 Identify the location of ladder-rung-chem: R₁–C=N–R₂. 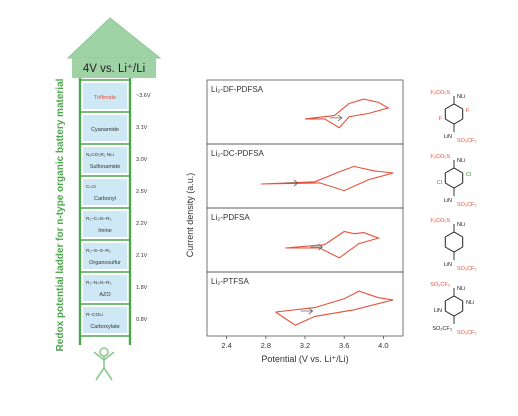
(99, 219).